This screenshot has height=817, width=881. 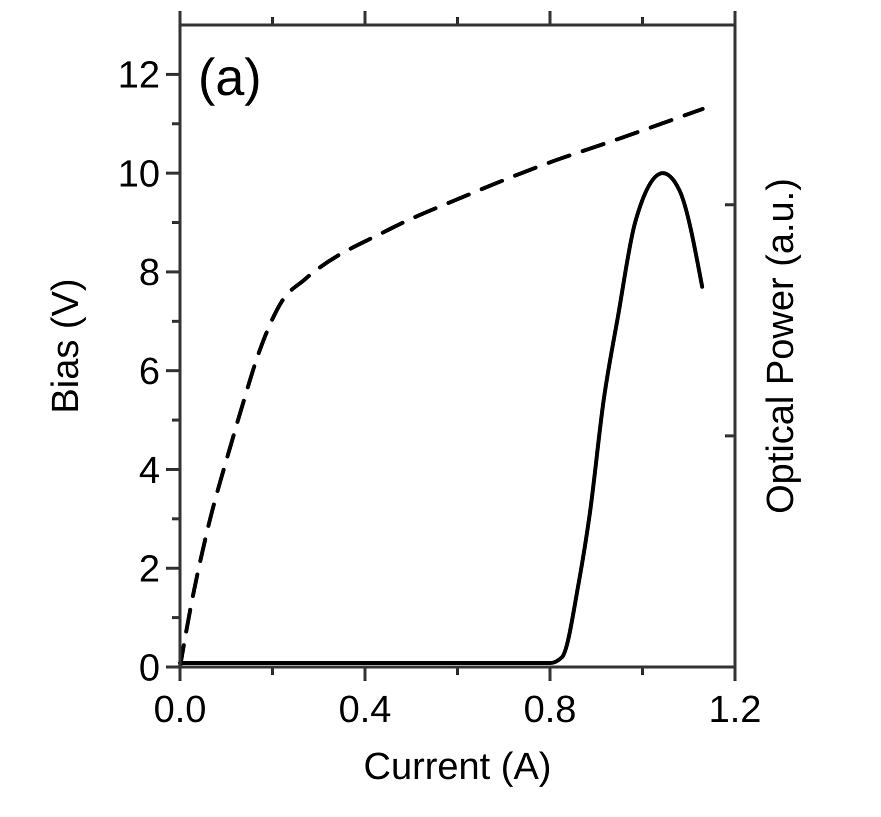 What do you see at coordinates (180, 710) in the screenshot?
I see `x-tick-label: 0.0` at bounding box center [180, 710].